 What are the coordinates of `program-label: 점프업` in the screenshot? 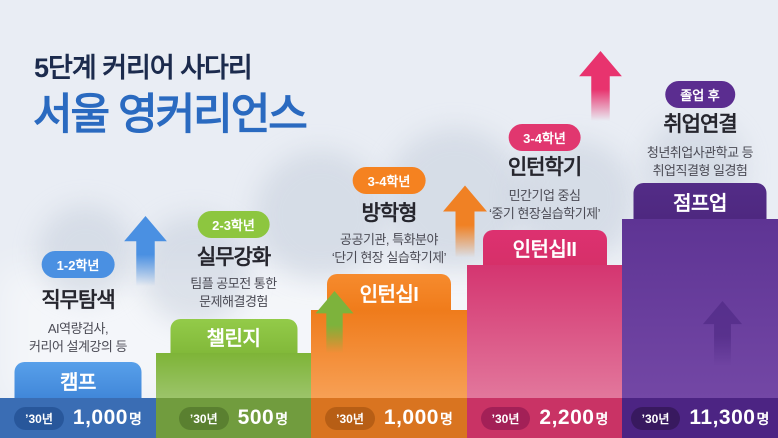 It's located at (700, 201).